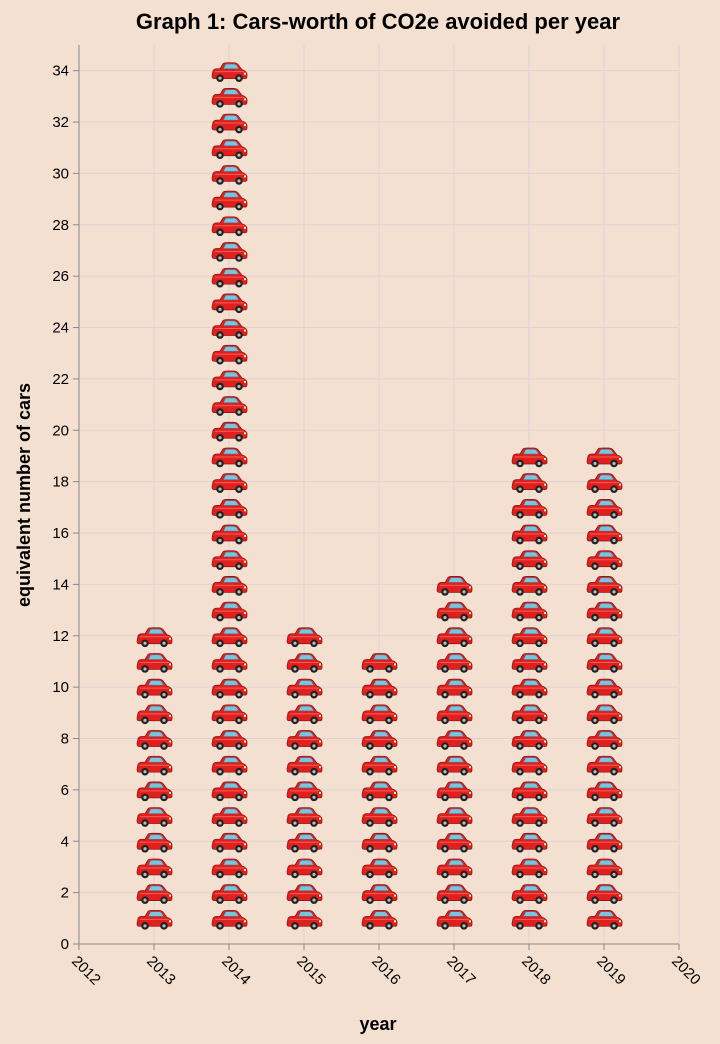 Image resolution: width=720 pixels, height=1044 pixels. What do you see at coordinates (236, 971) in the screenshot?
I see `x-tick-label: 2014` at bounding box center [236, 971].